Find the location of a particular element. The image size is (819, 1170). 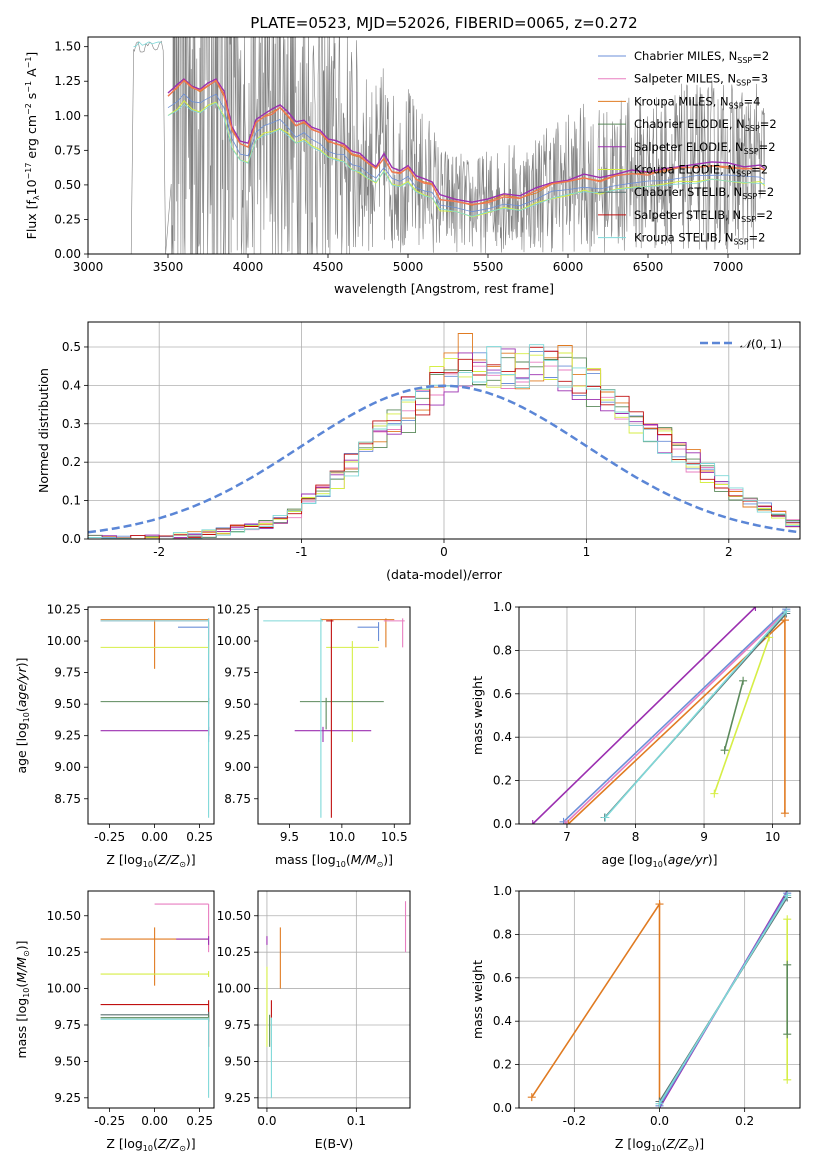

x-tick-label: 10.0 is located at coordinates (342, 837).